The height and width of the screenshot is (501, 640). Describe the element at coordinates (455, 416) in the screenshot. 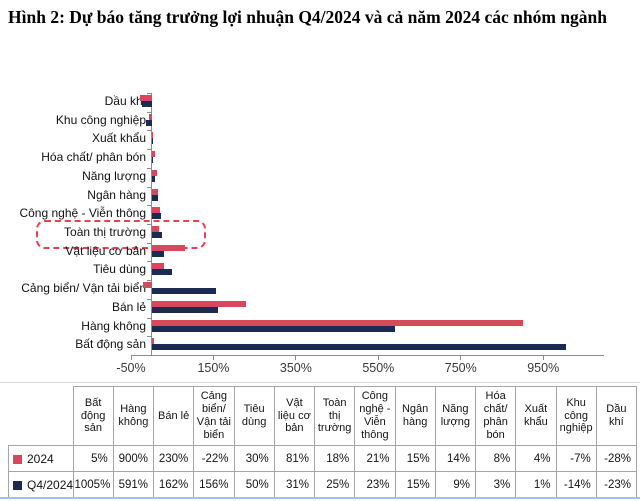

I see `table-column-header: Năng lượng` at that location.